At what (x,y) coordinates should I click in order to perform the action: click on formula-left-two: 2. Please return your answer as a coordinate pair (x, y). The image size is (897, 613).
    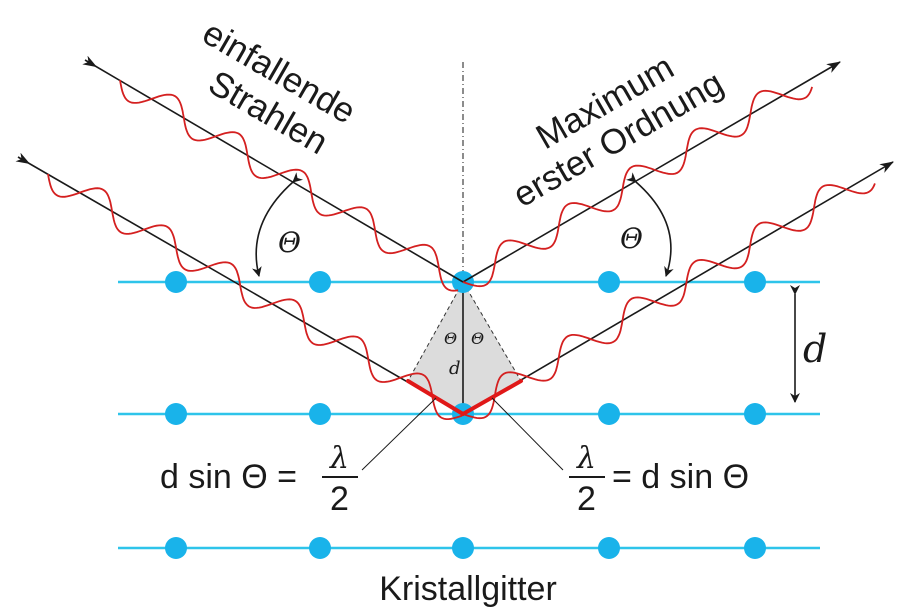
    Looking at the image, I should click on (339, 499).